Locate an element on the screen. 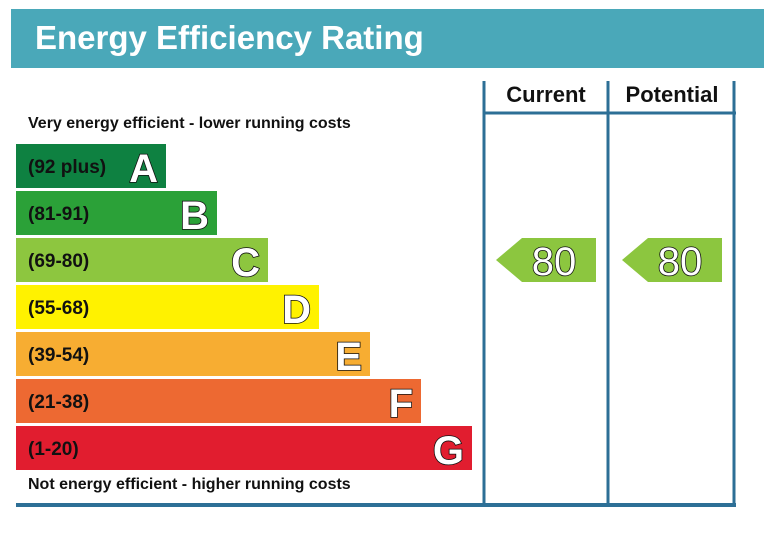 The width and height of the screenshot is (765, 538). potential-rating-arrow is located at coordinates (672, 260).